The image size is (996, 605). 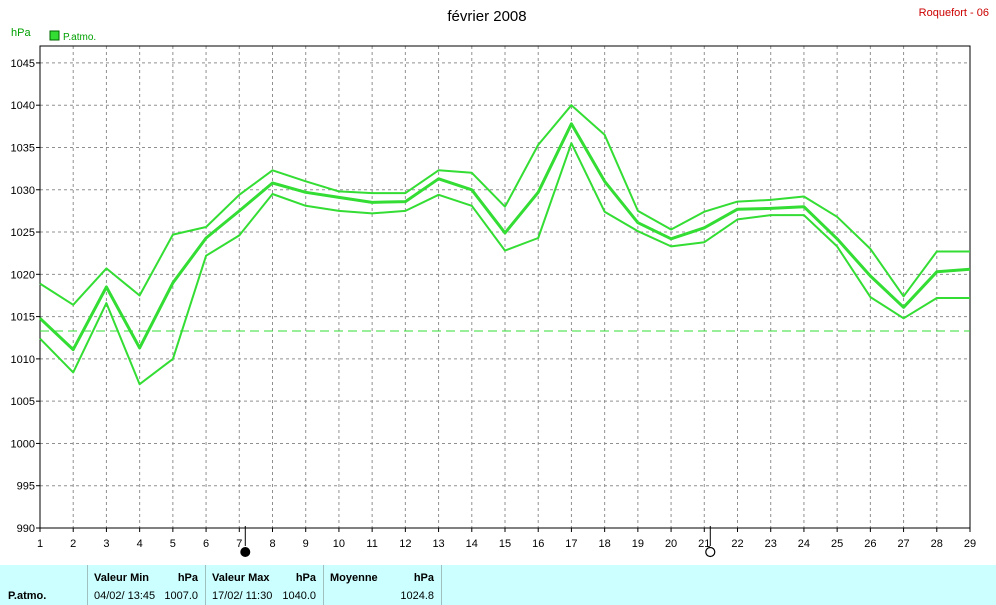 I want to click on x-tick-label: 1, so click(x=40, y=544).